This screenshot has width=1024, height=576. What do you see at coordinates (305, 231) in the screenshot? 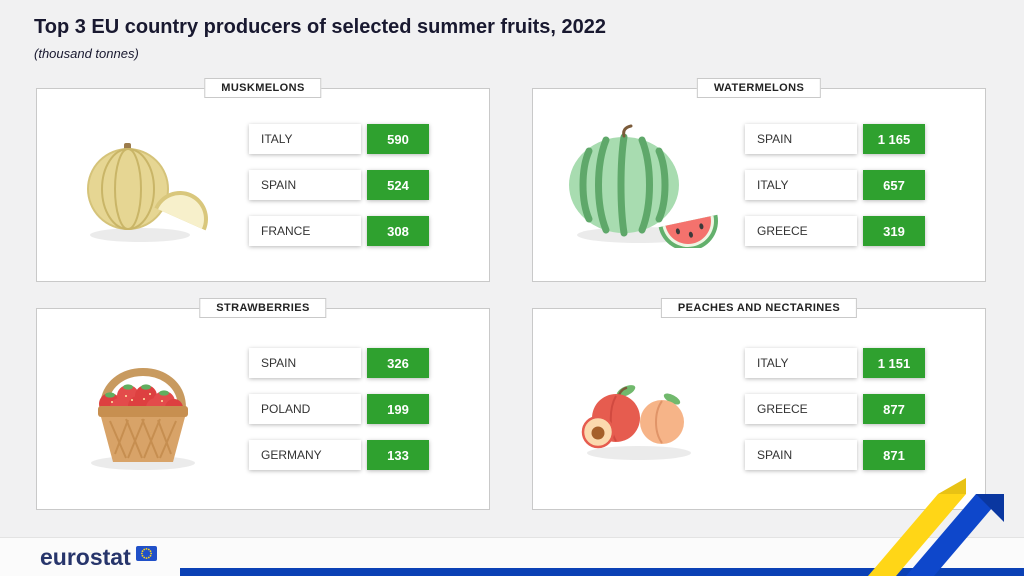
I see `country-label: FRANCE` at bounding box center [305, 231].